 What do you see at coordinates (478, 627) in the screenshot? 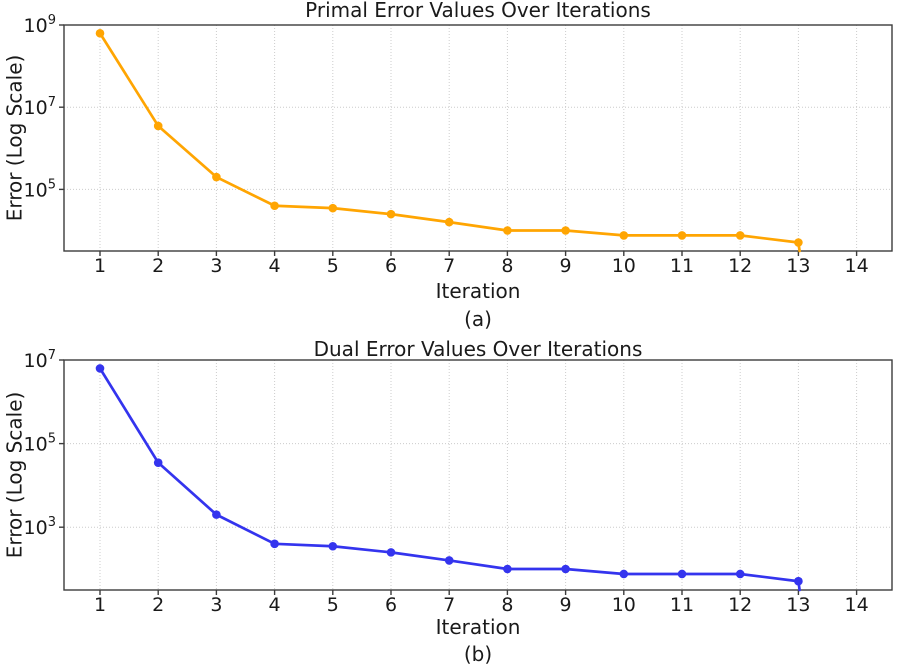
I see `dual-x-axis-label: Iteration` at bounding box center [478, 627].